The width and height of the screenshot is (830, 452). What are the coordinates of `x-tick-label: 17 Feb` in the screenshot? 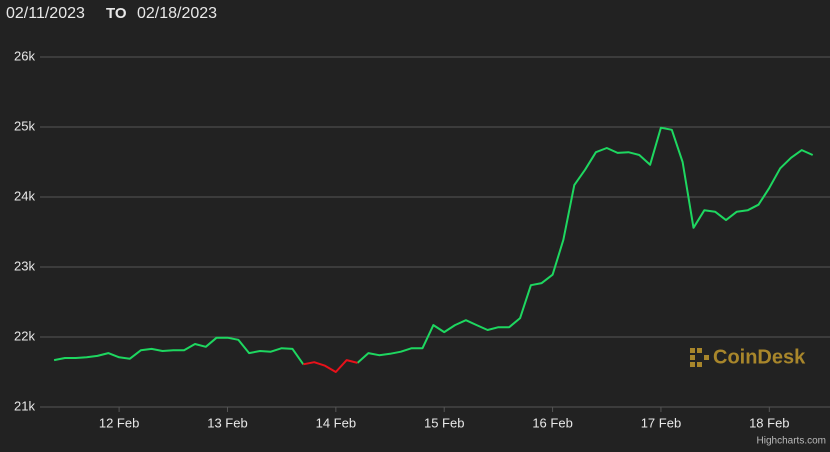 It's located at (661, 422).